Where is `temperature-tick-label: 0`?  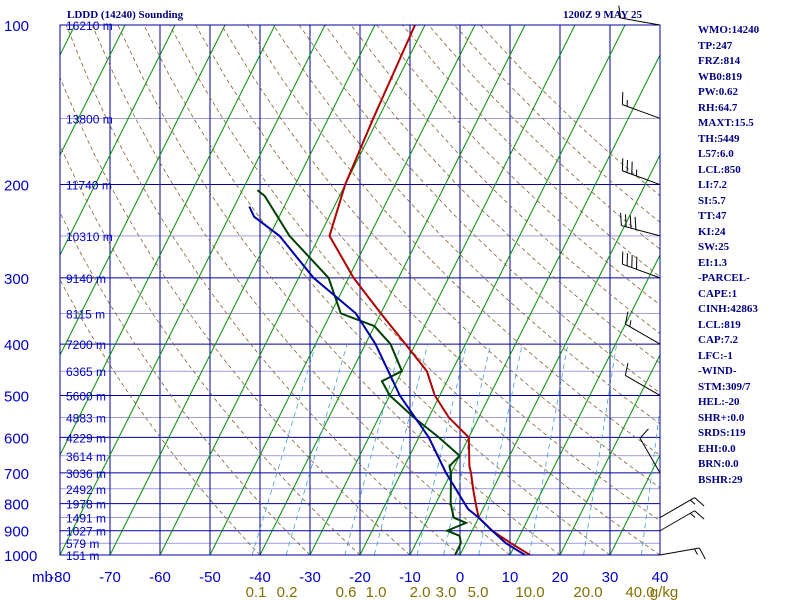 temperature-tick-label: 0 is located at coordinates (460, 577).